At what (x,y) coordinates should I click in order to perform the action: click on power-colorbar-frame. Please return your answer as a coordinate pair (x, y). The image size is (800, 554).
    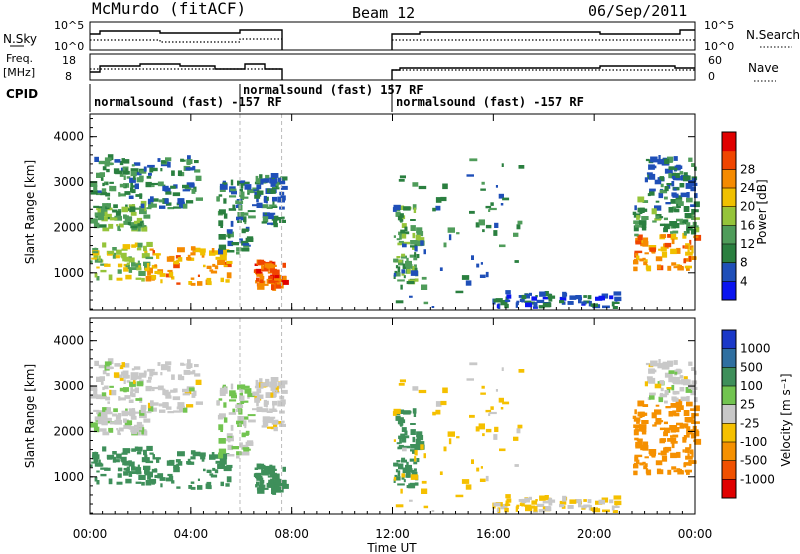
    Looking at the image, I should click on (729, 216).